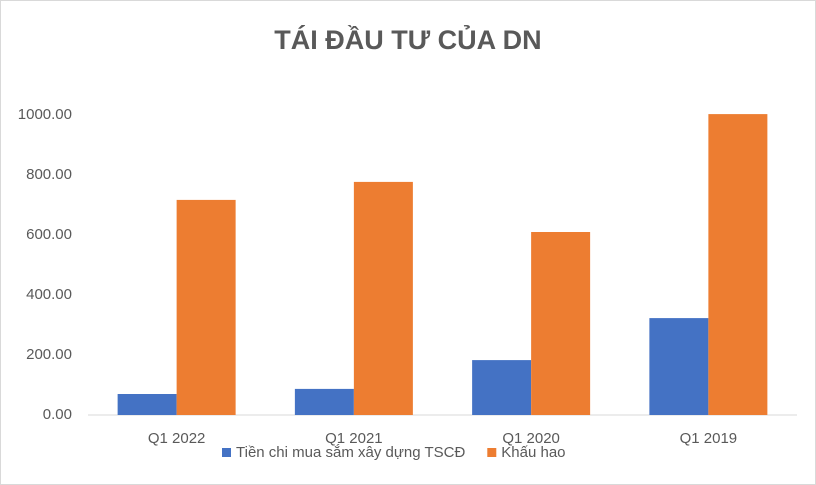 The height and width of the screenshot is (485, 816). I want to click on x-tick-label: Q1 2021, so click(354, 438).